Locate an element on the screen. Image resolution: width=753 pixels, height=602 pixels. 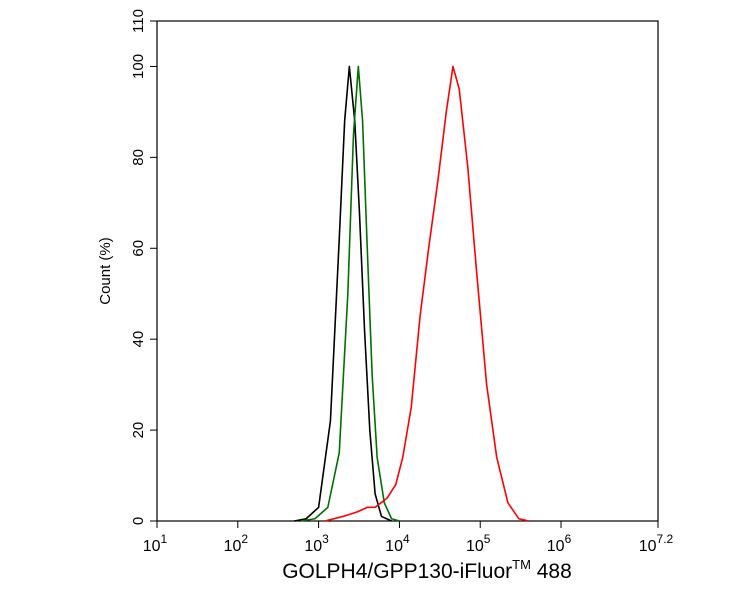
y-tick-label: 40 is located at coordinates (138, 339).